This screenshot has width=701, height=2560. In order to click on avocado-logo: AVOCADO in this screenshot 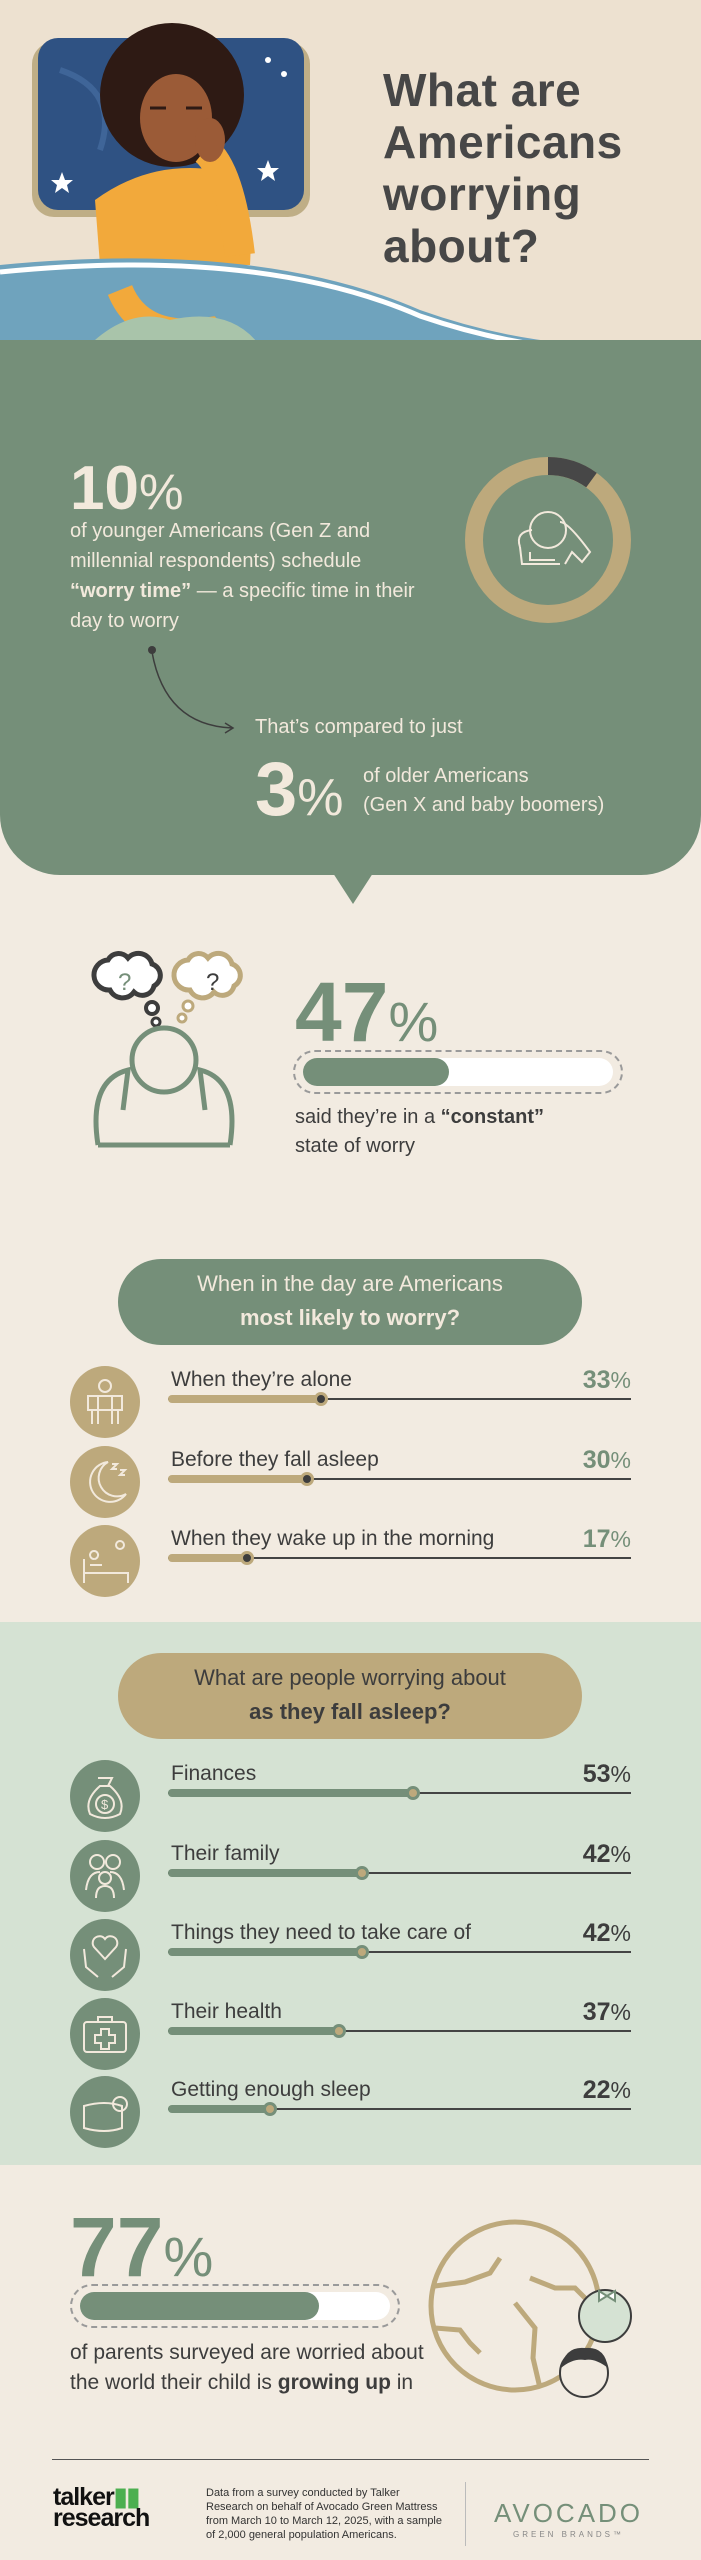, I will do `click(568, 2513)`.